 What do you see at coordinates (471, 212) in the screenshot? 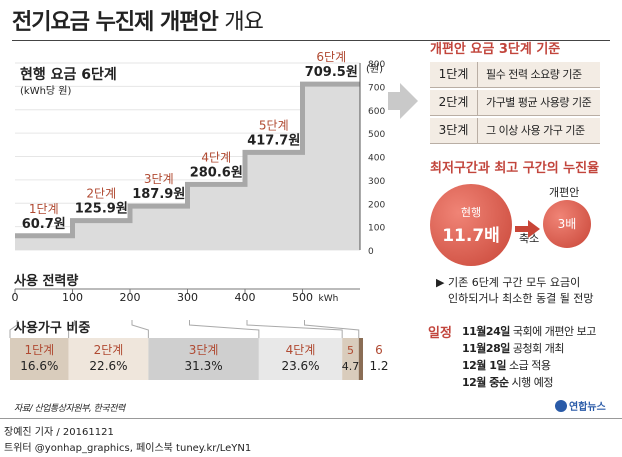
I see `current-label: 현행` at bounding box center [471, 212].